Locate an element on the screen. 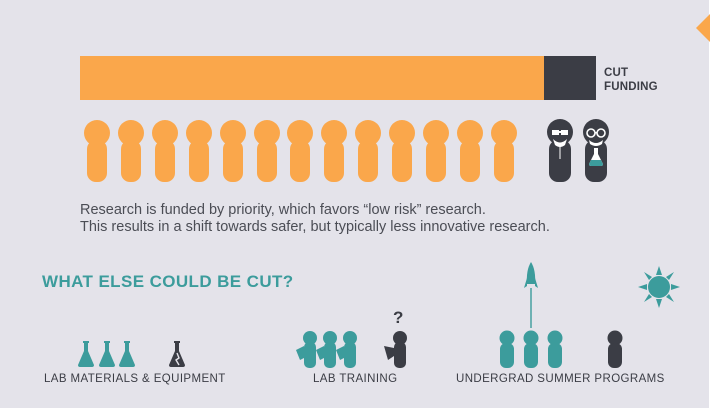 The width and height of the screenshot is (712, 411). category-label-lab-training: LAB TRAINING is located at coordinates (355, 379).